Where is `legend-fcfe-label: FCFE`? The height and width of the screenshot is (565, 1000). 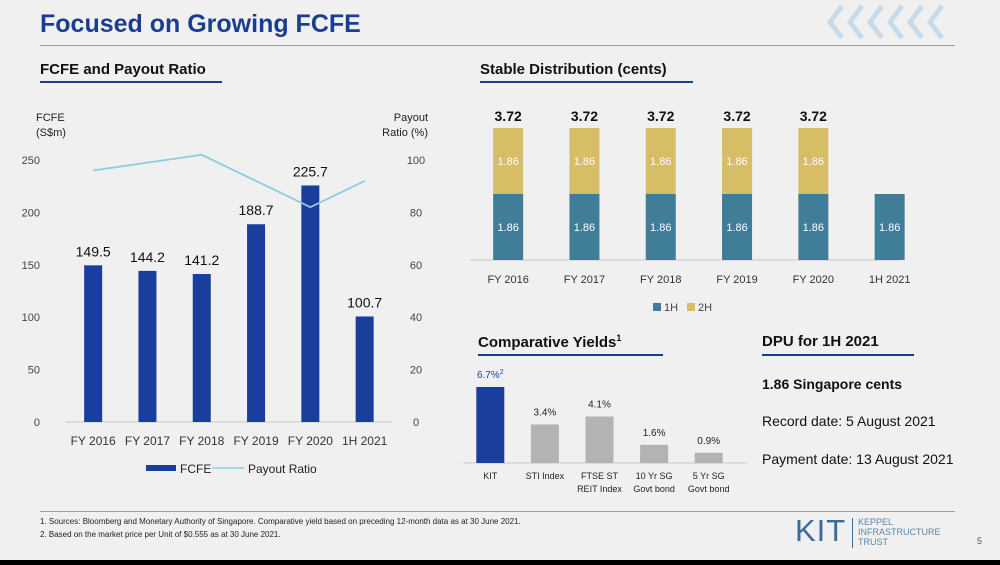
legend-fcfe-label: FCFE is located at coordinates (195, 469).